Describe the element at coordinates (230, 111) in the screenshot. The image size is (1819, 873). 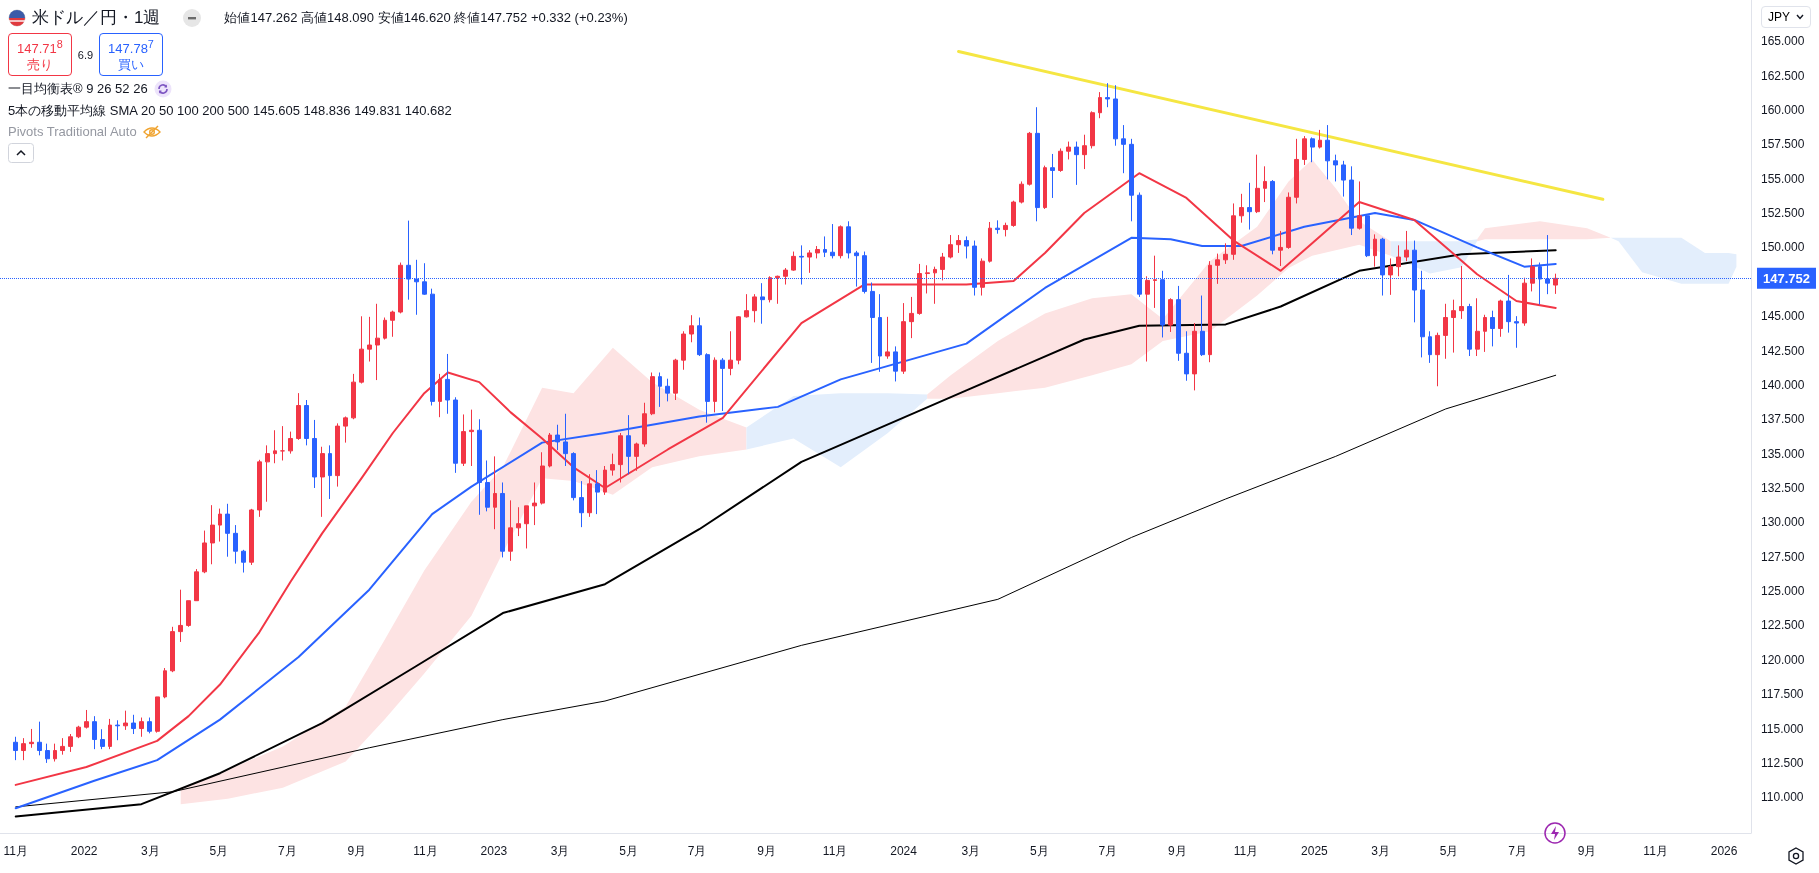
I see `annotation: 5本の移動平均線 SMA 20 50 100 200 500 145.605 148.836 149.831 140.682` at that location.